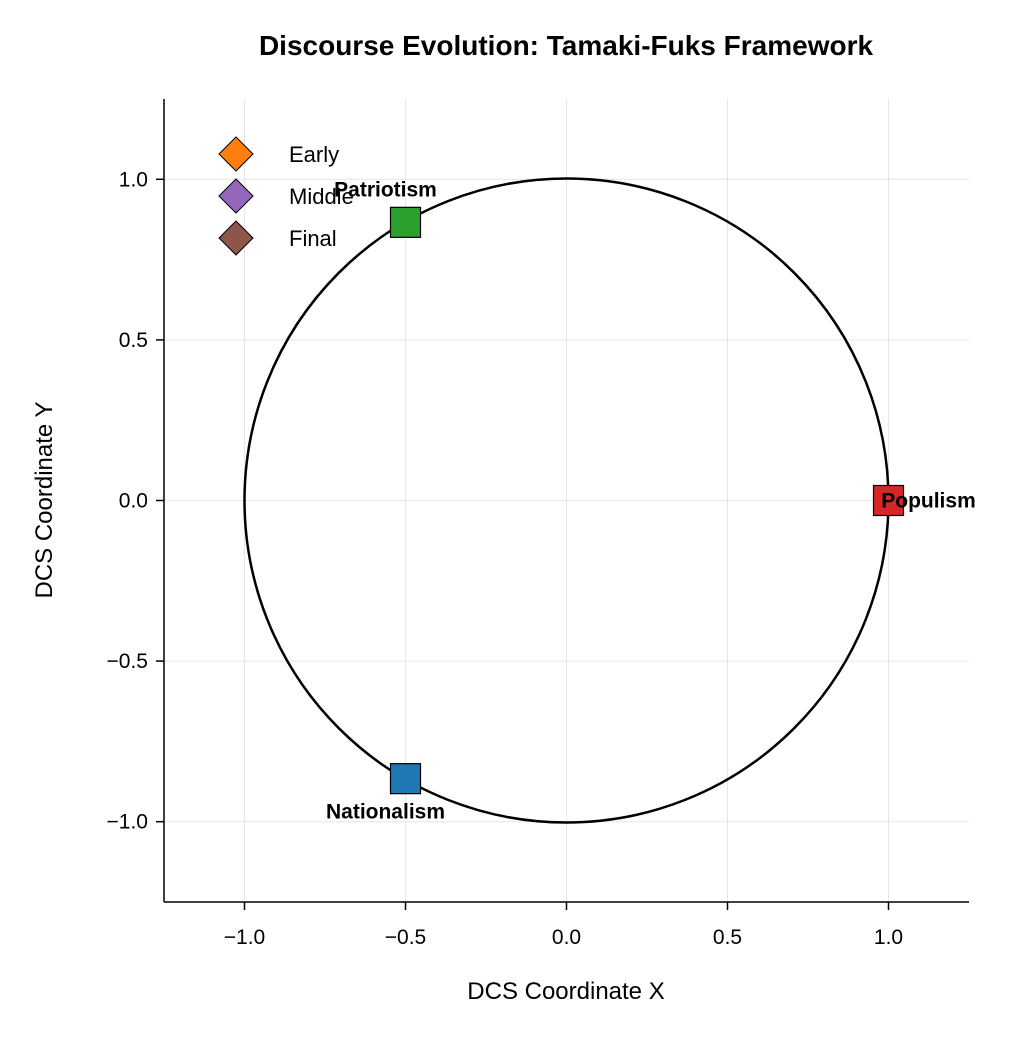 The width and height of the screenshot is (1022, 1038). I want to click on y-tick-label: −0.5, so click(127, 661).